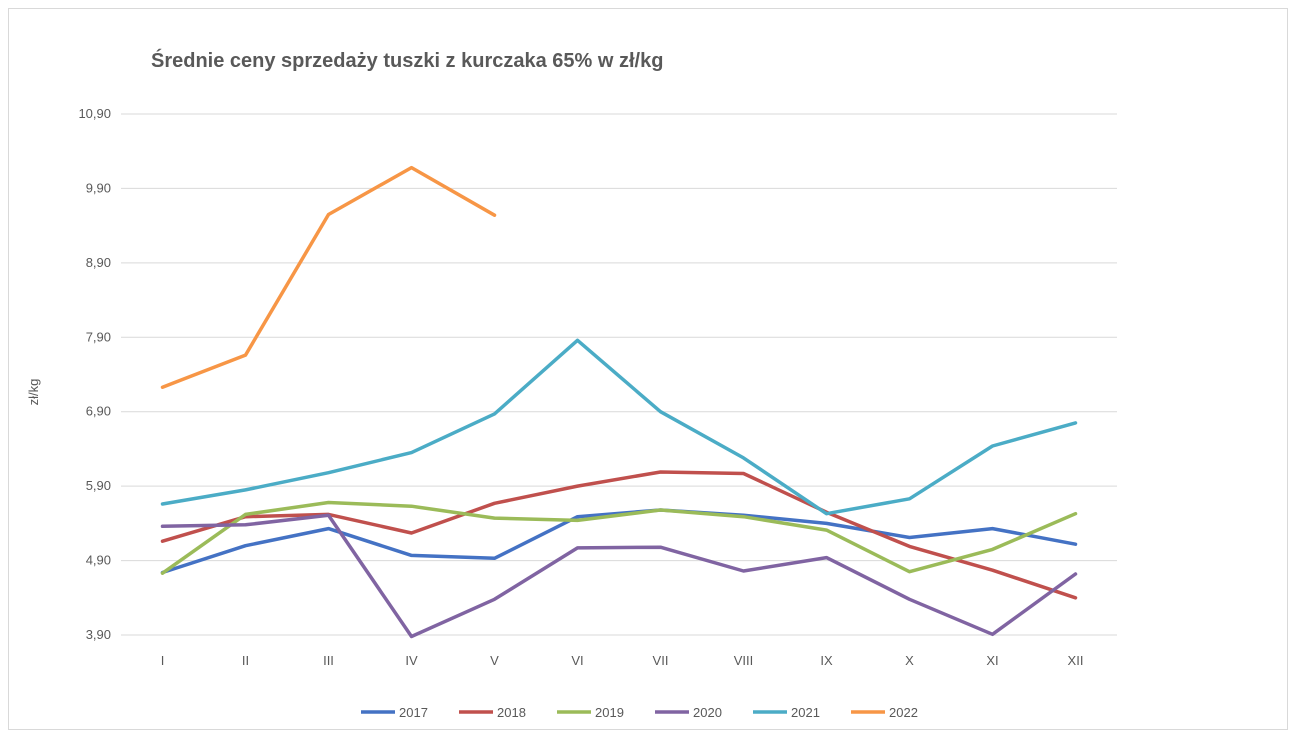  I want to click on legend-label-2018: 2018, so click(511, 712).